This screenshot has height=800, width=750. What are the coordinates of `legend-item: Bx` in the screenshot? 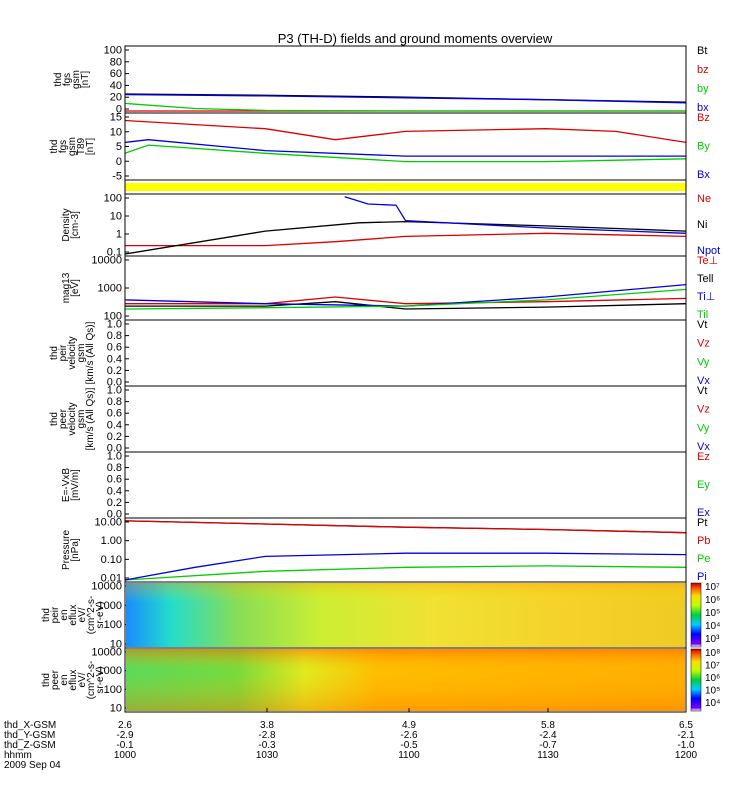 It's located at (703, 175).